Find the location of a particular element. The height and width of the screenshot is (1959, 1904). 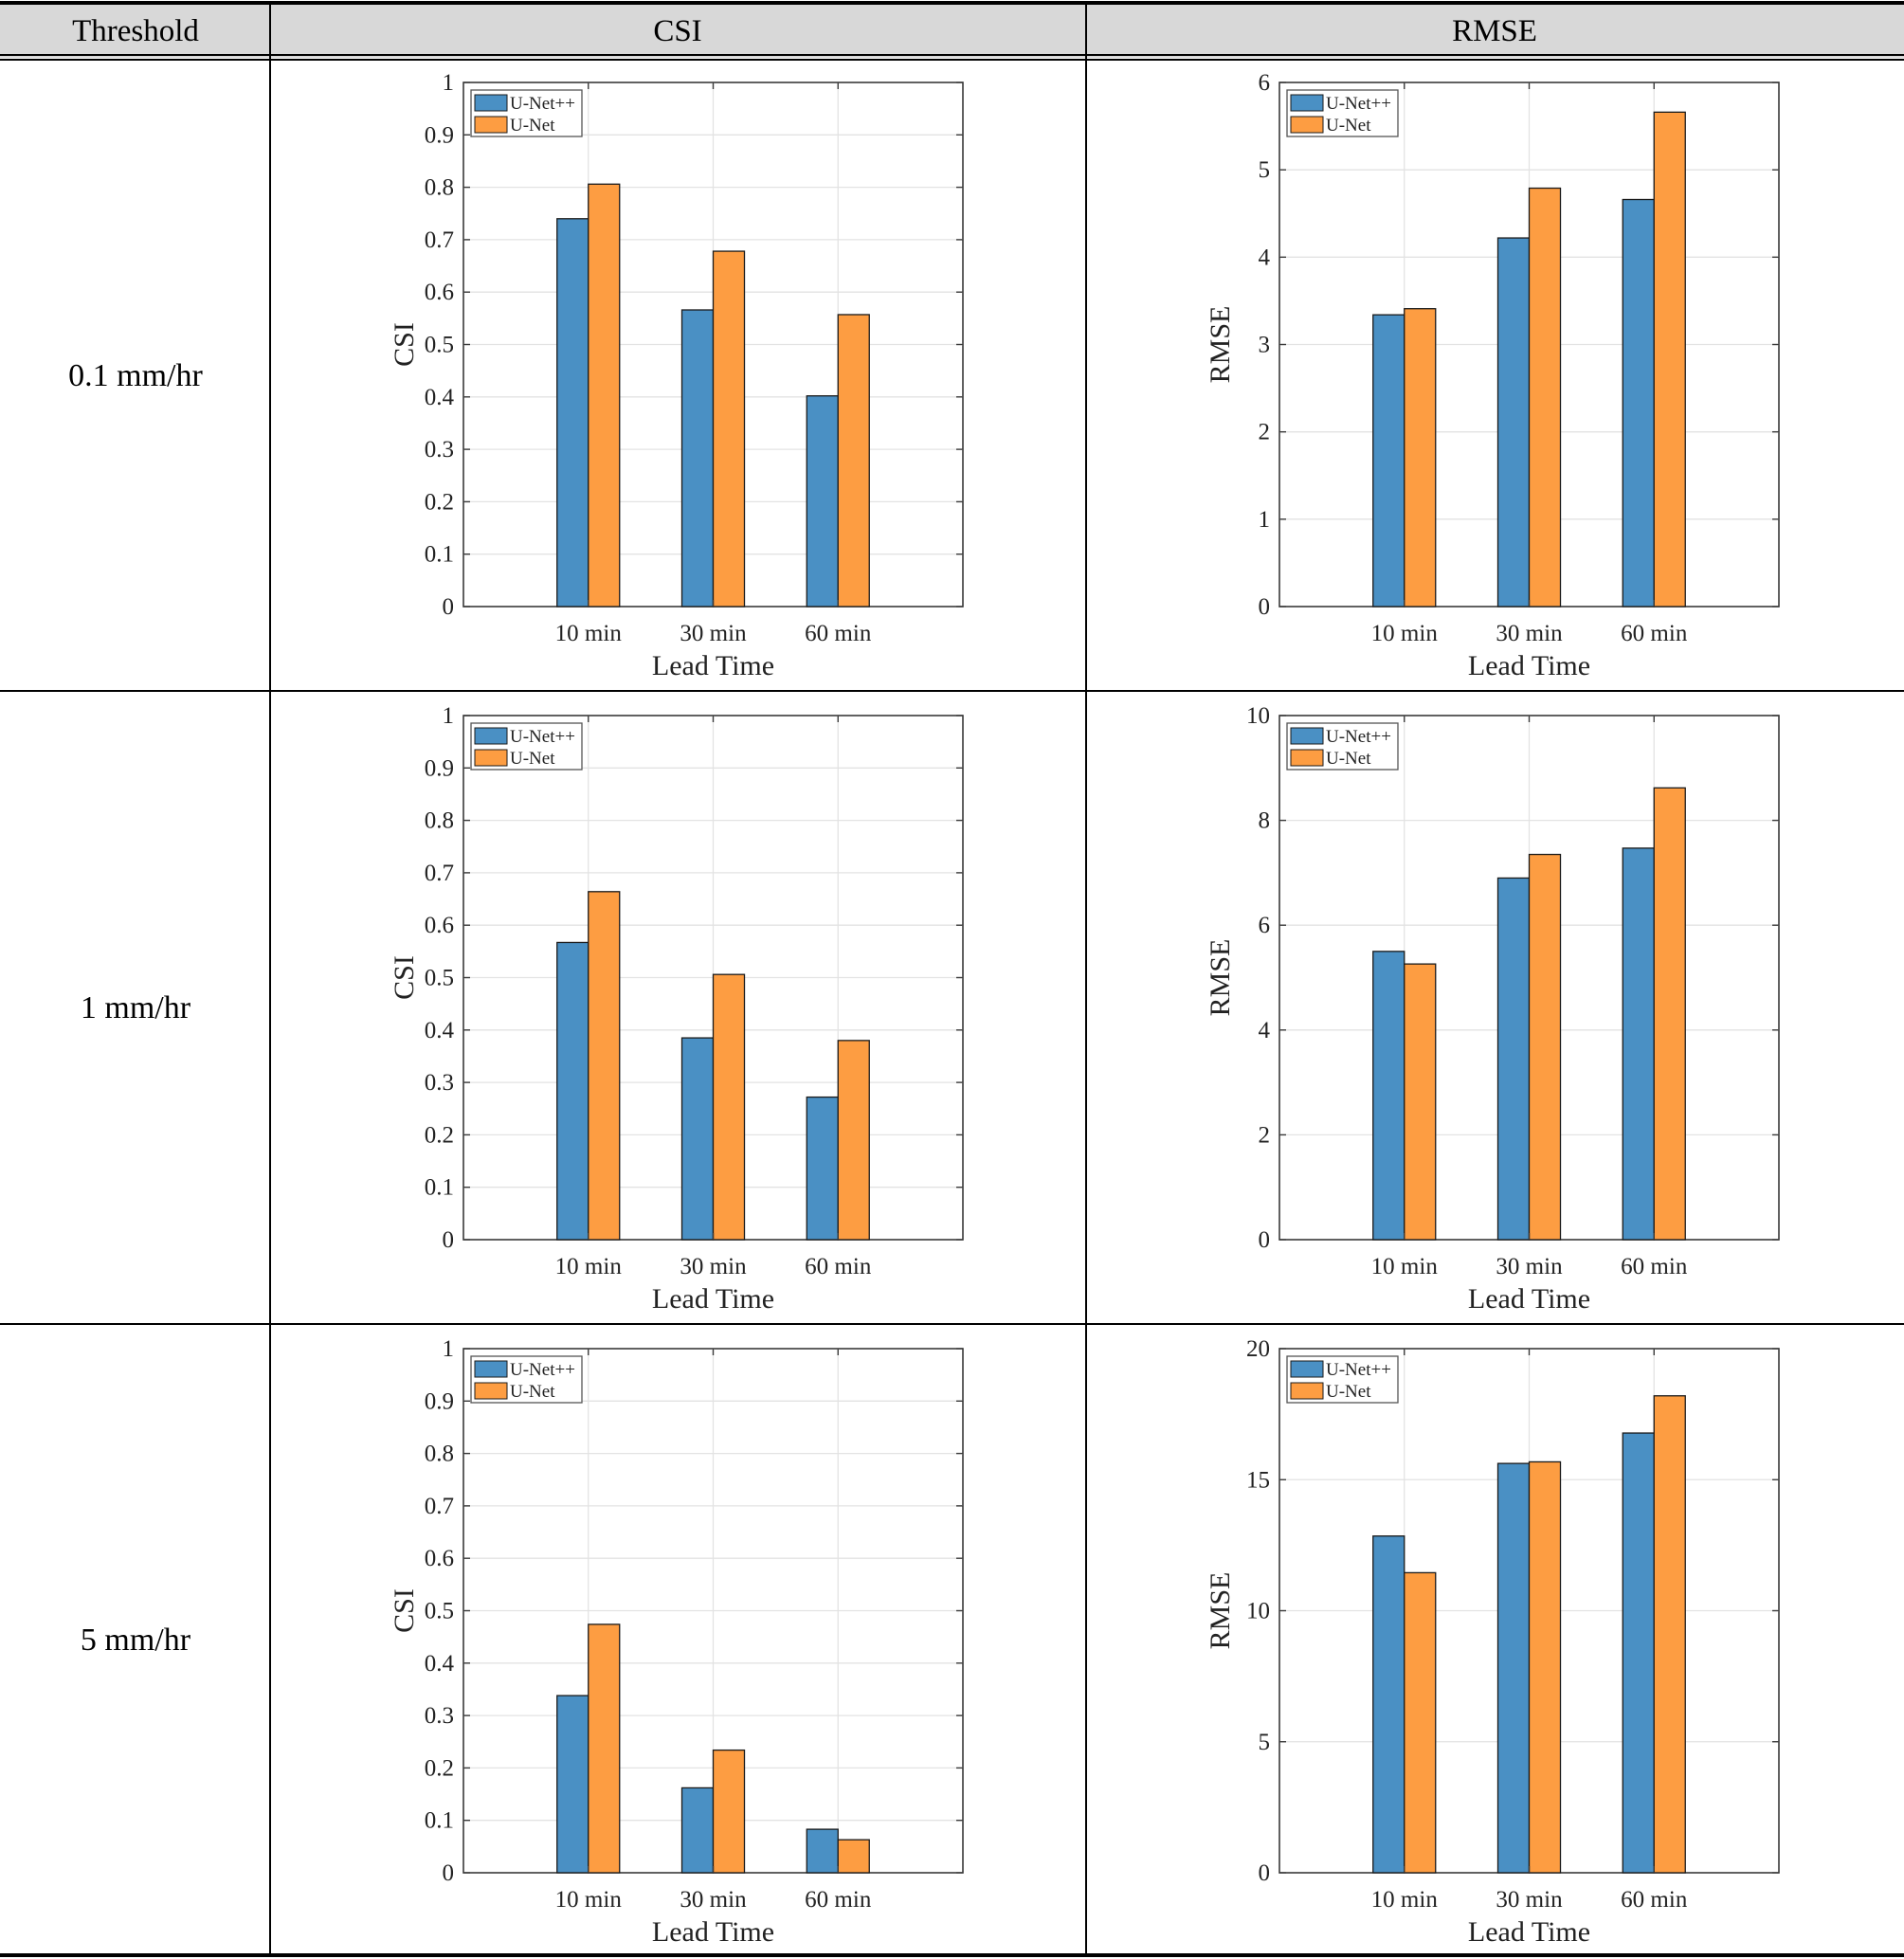

y-tick-label: 4 is located at coordinates (1265, 1031).